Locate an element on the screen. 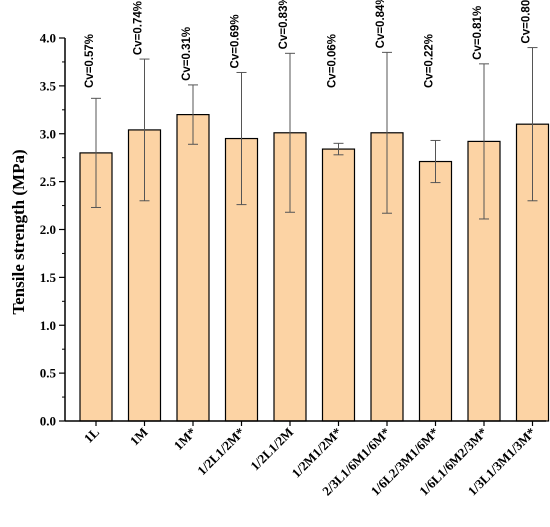  y-axis-title: Tensile strength (MPa) is located at coordinates (18, 231).